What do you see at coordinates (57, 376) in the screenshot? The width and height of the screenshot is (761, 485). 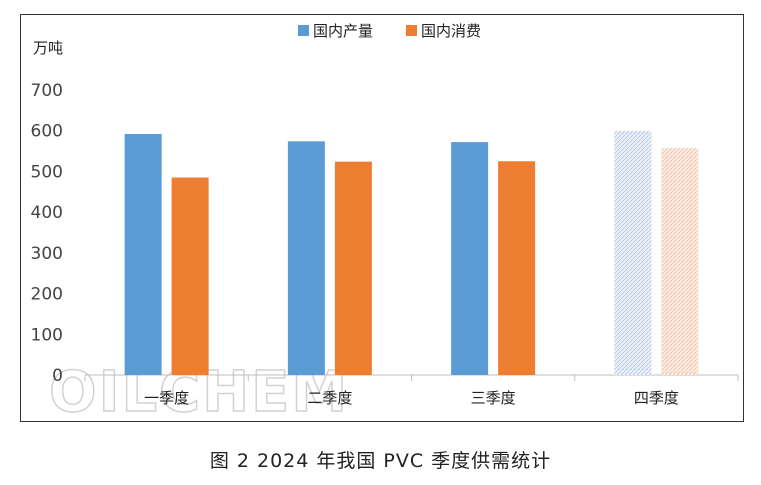 I see `y-tick-label: 0` at bounding box center [57, 376].